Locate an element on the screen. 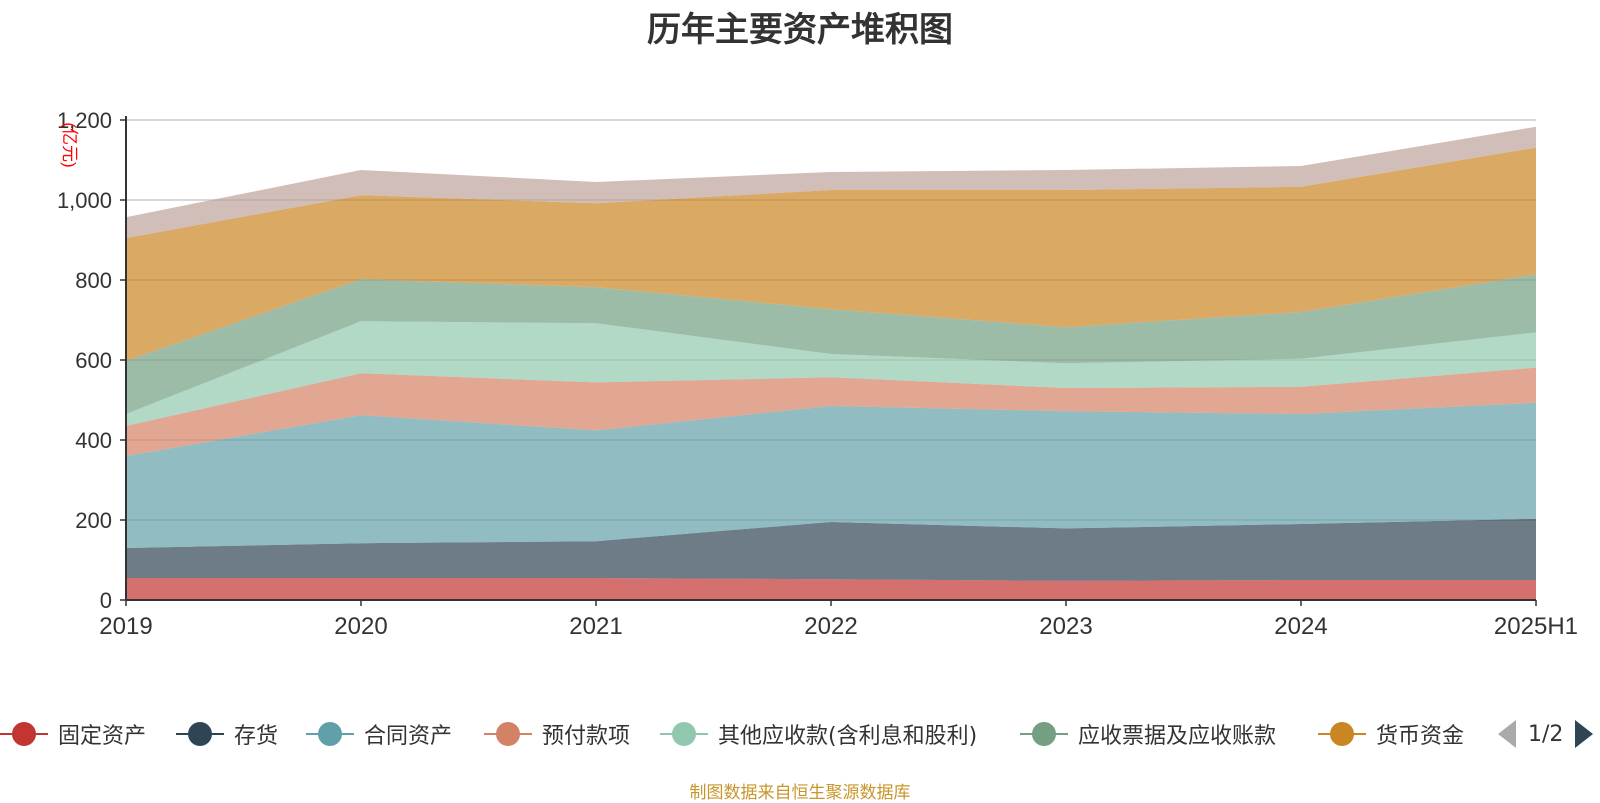 This screenshot has width=1600, height=803. legend-item: 预付款项 is located at coordinates (557, 734).